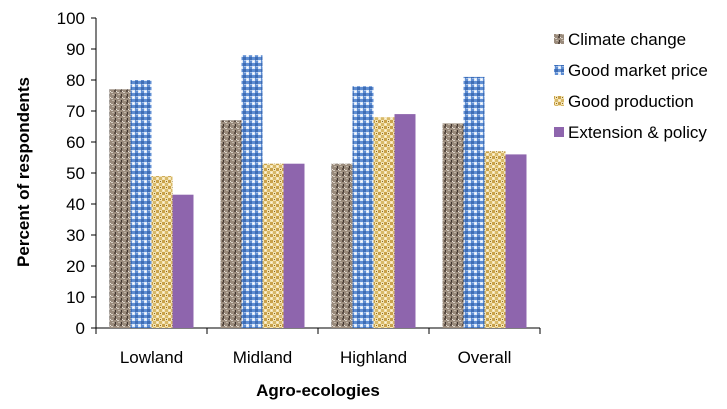 The image size is (727, 409). Describe the element at coordinates (318, 390) in the screenshot. I see `x-axis-title: Agro-ecologies` at that location.